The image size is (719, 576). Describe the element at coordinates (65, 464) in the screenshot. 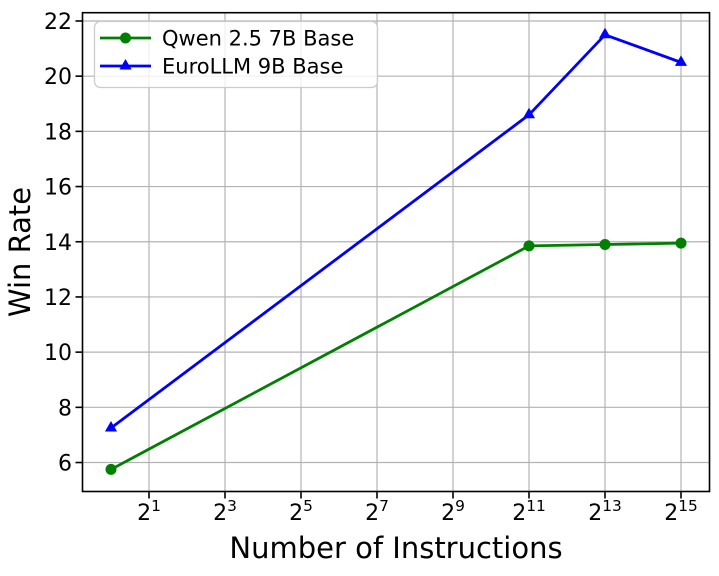

I see `y-tick-label: 6` at that location.